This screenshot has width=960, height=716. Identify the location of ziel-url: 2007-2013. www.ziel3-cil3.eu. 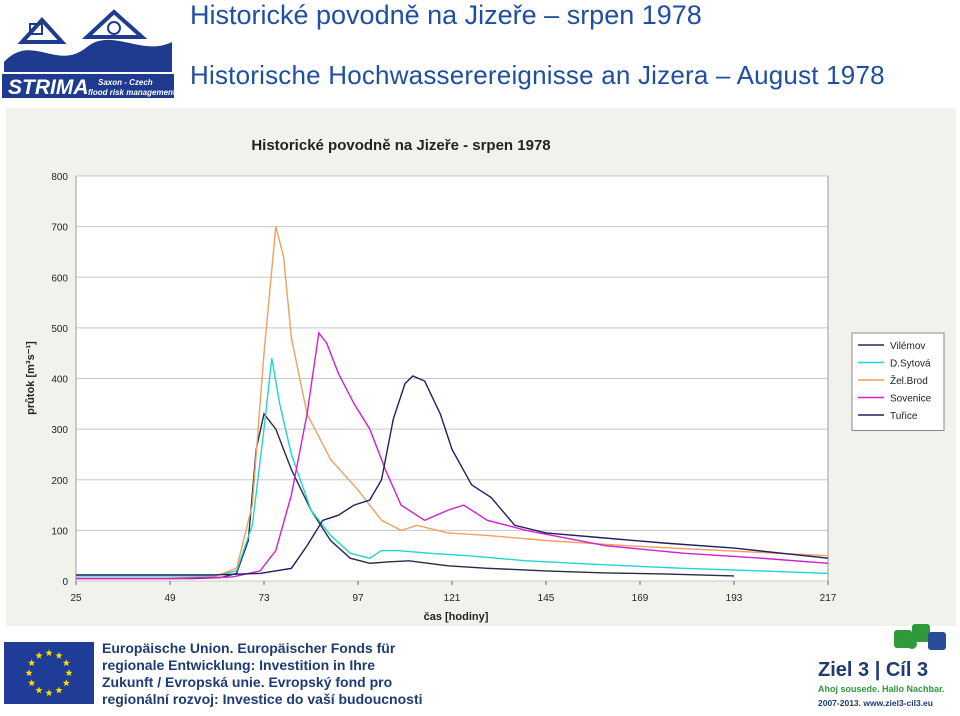
(875, 703).